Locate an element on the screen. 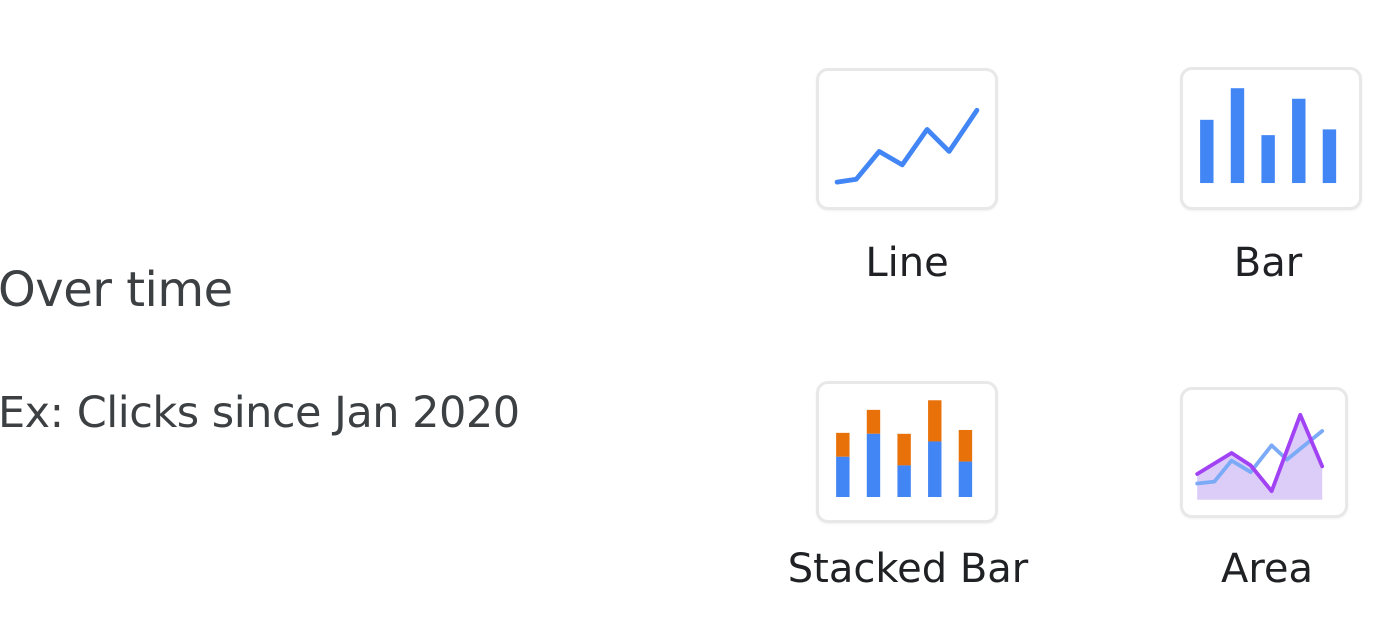 The height and width of the screenshot is (626, 1388). bar-chart-icon is located at coordinates (1268, 136).